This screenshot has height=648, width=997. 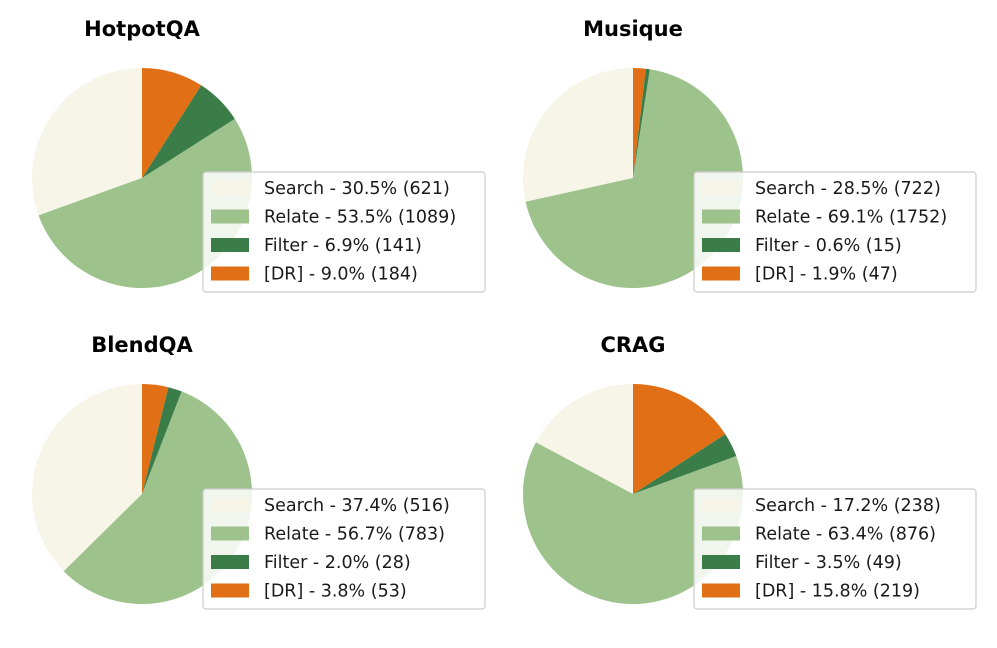 What do you see at coordinates (357, 189) in the screenshot?
I see `legend-label-search: Search - 30.5% (621)` at bounding box center [357, 189].